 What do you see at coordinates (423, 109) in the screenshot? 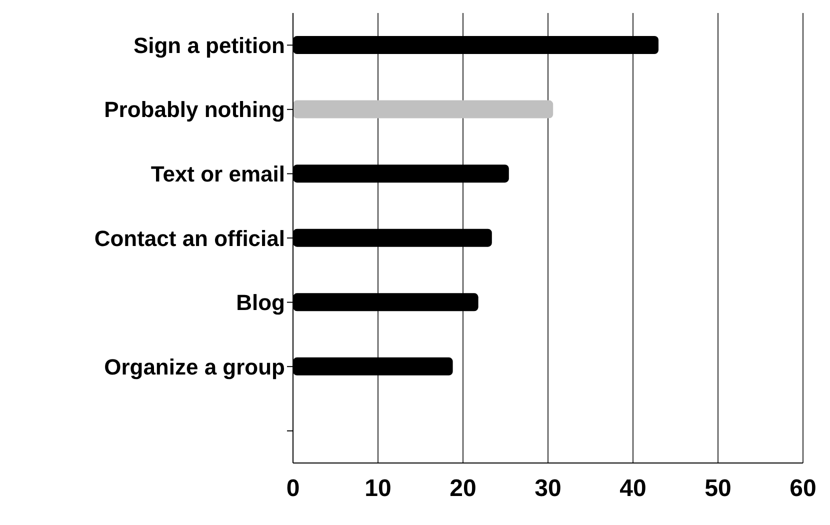
I see `bar` at bounding box center [423, 109].